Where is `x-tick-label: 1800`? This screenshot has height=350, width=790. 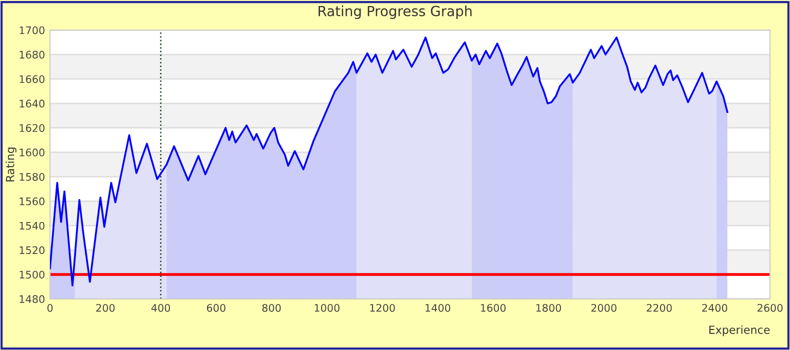
x-tick-label: 1800 is located at coordinates (549, 308).